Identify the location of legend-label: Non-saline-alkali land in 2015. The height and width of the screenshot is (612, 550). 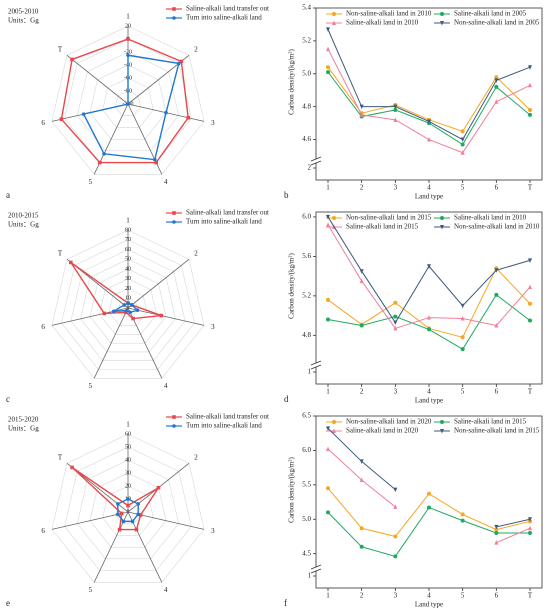
(389, 218).